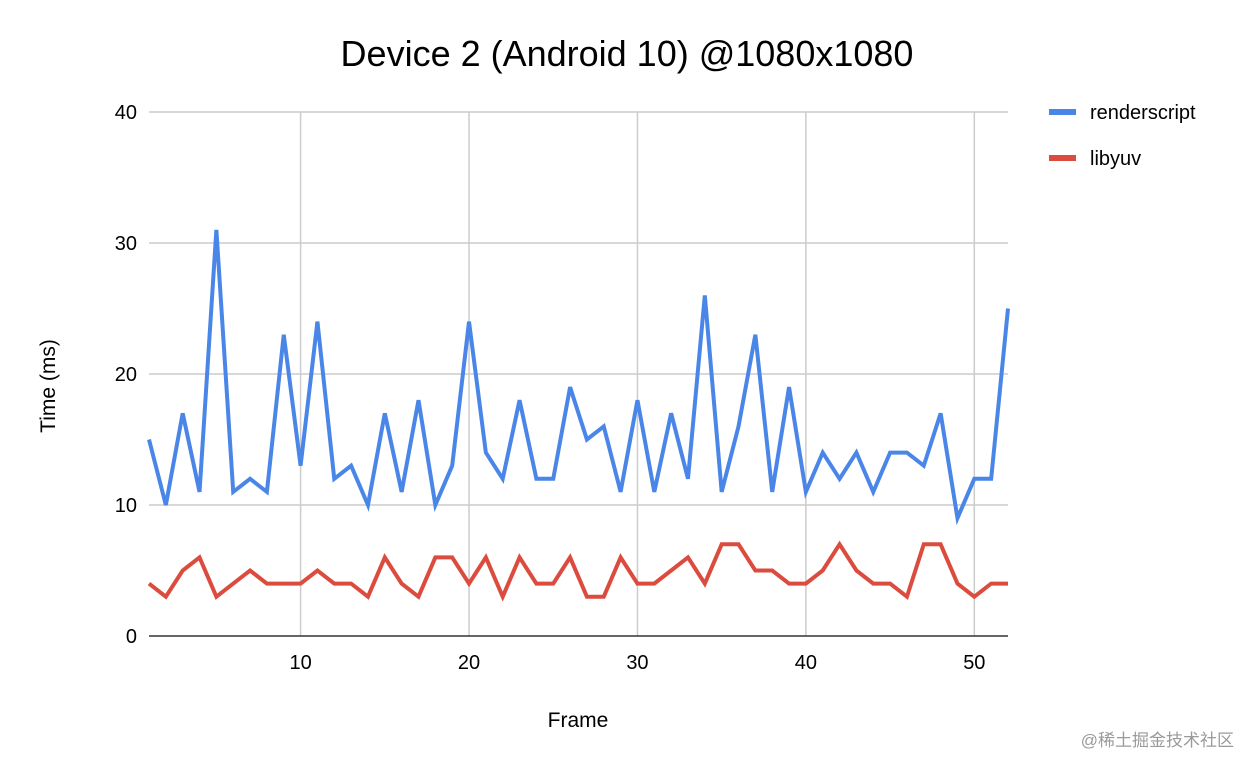 The width and height of the screenshot is (1254, 770). Describe the element at coordinates (1062, 112) in the screenshot. I see `legend-swatch-renderscript` at that location.